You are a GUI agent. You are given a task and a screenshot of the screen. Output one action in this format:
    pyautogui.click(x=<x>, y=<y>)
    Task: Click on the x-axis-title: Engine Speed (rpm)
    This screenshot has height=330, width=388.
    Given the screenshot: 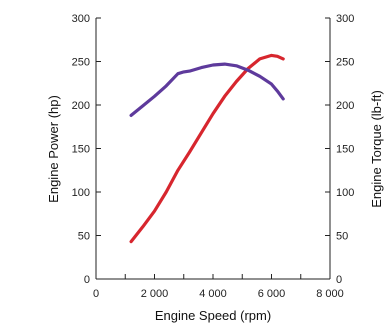 What is the action you would take?
    pyautogui.click(x=213, y=315)
    